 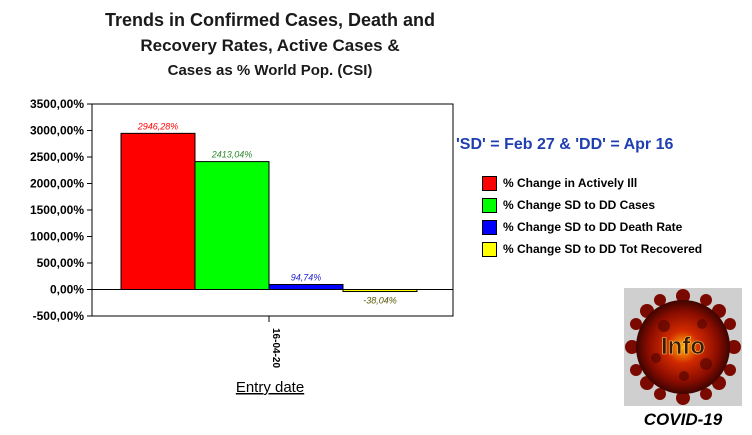 What do you see at coordinates (380, 301) in the screenshot?
I see `bar-value-label: -38,04%` at bounding box center [380, 301].